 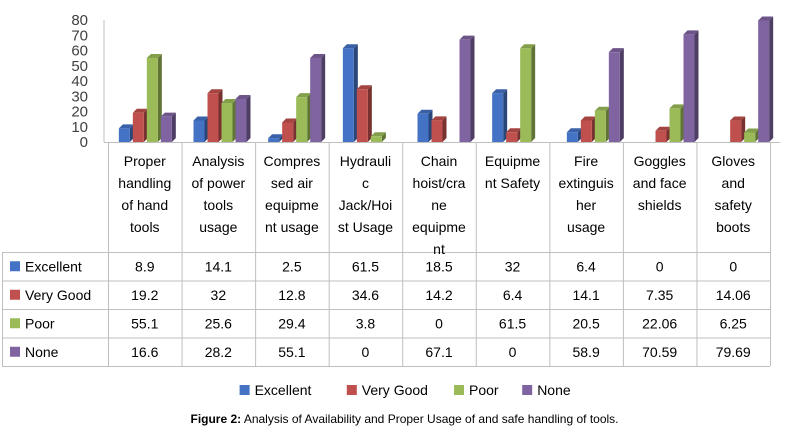 What do you see at coordinates (585, 194) in the screenshot?
I see `category-label: Fire extinguis her usage` at bounding box center [585, 194].